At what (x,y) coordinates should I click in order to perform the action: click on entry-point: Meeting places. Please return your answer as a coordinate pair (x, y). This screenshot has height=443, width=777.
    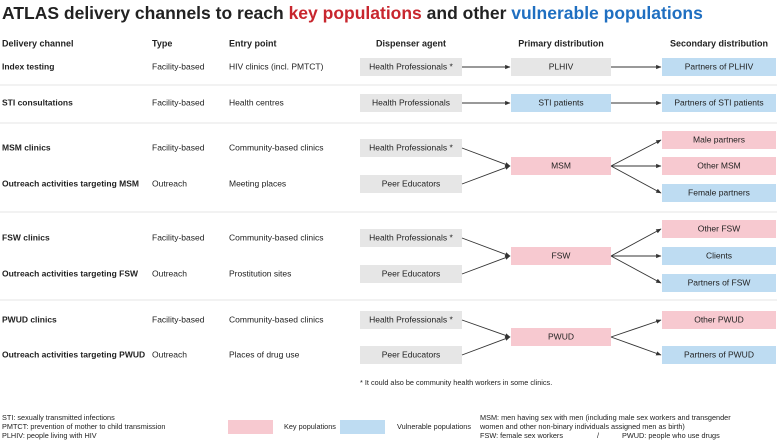
    Looking at the image, I should click on (257, 183).